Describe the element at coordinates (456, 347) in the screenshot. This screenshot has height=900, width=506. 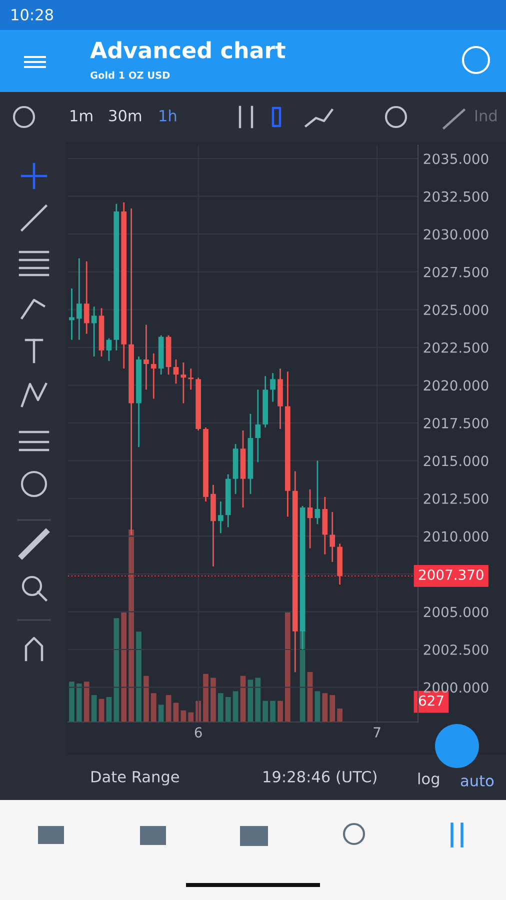
I see `y-tick-label: 2022.500` at that location.